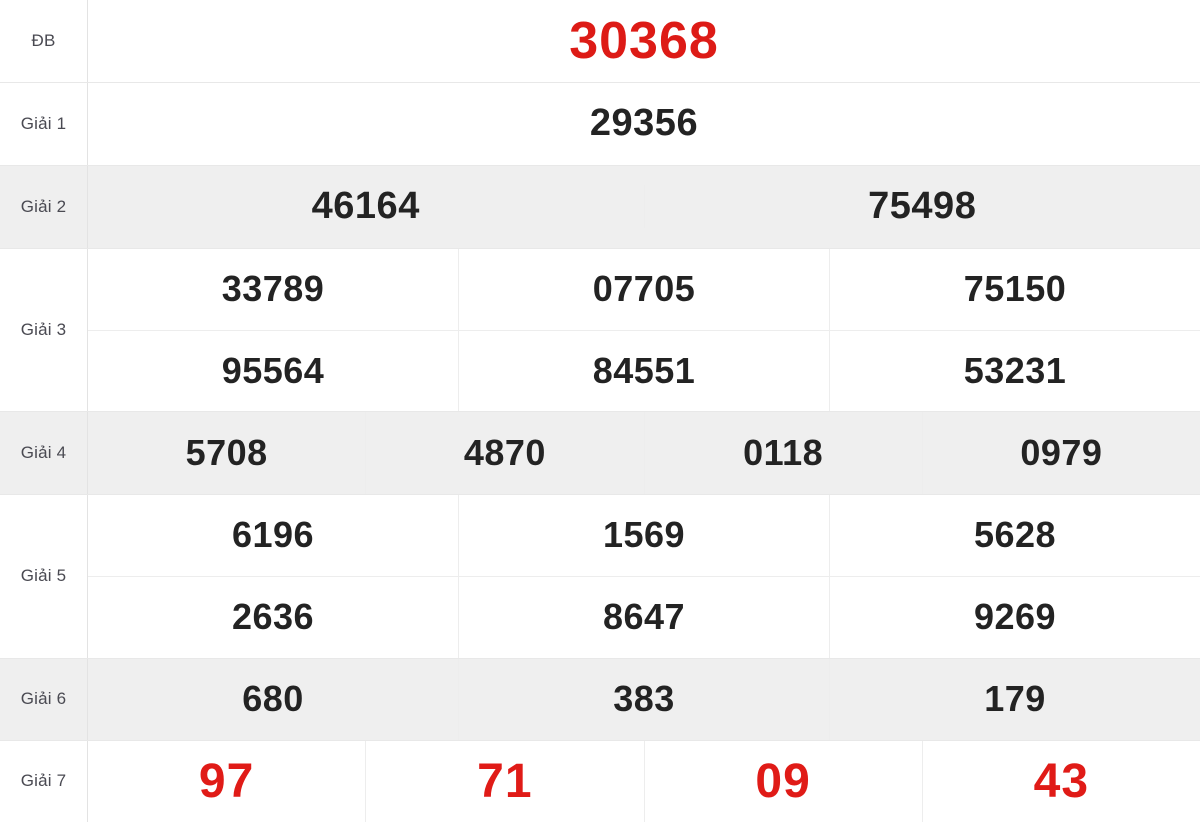 Image resolution: width=1200 pixels, height=822 pixels. What do you see at coordinates (44, 576) in the screenshot?
I see `row-label-prize5: Giải 5` at bounding box center [44, 576].